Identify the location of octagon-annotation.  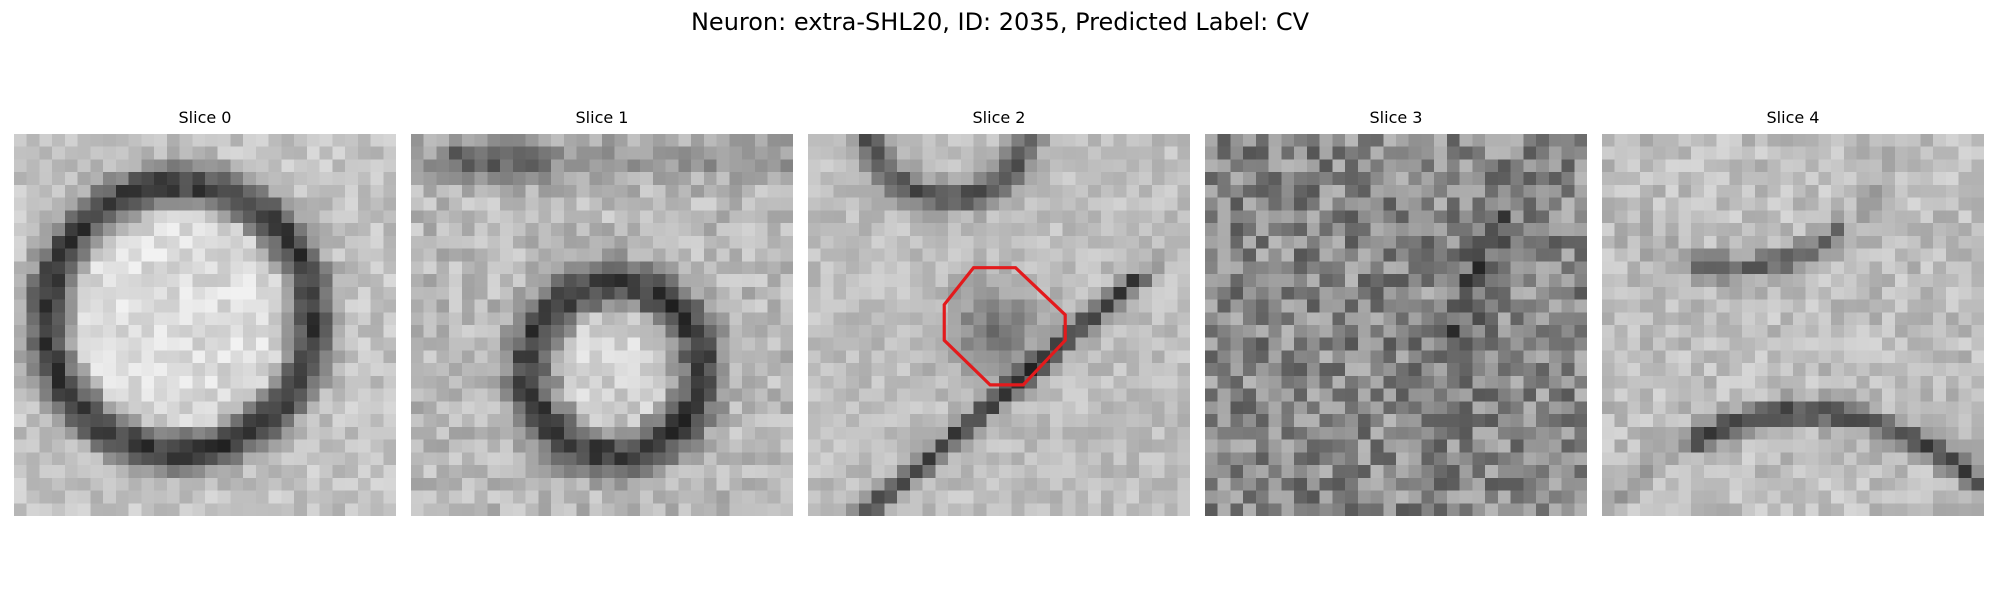
(1004, 326).